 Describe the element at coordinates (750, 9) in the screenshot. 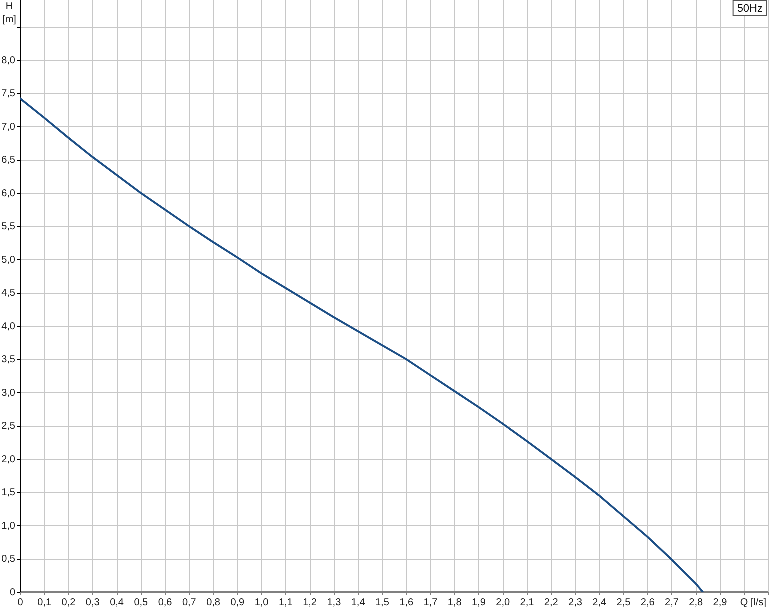

I see `annotation: 50Hz` at that location.